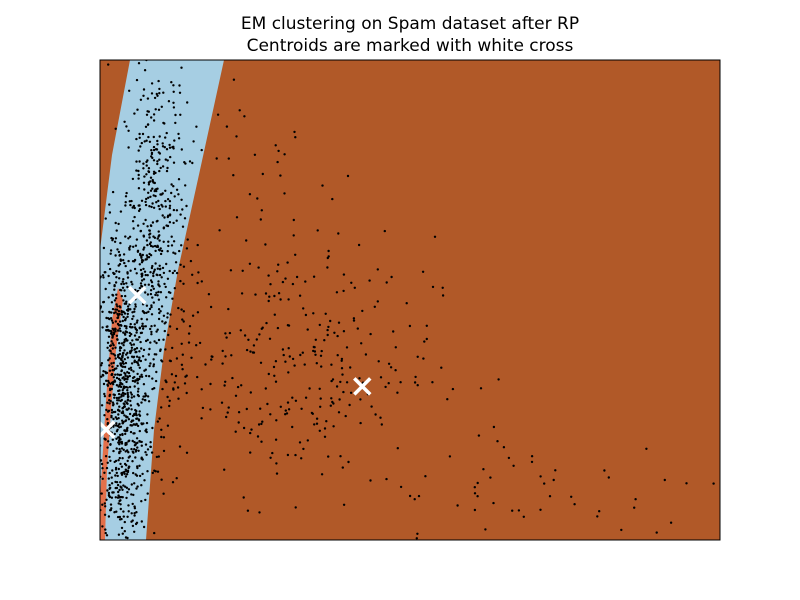 The width and height of the screenshot is (800, 600). Describe the element at coordinates (410, 46) in the screenshot. I see `chart-subtitle: Centroids are marked with white cross` at that location.